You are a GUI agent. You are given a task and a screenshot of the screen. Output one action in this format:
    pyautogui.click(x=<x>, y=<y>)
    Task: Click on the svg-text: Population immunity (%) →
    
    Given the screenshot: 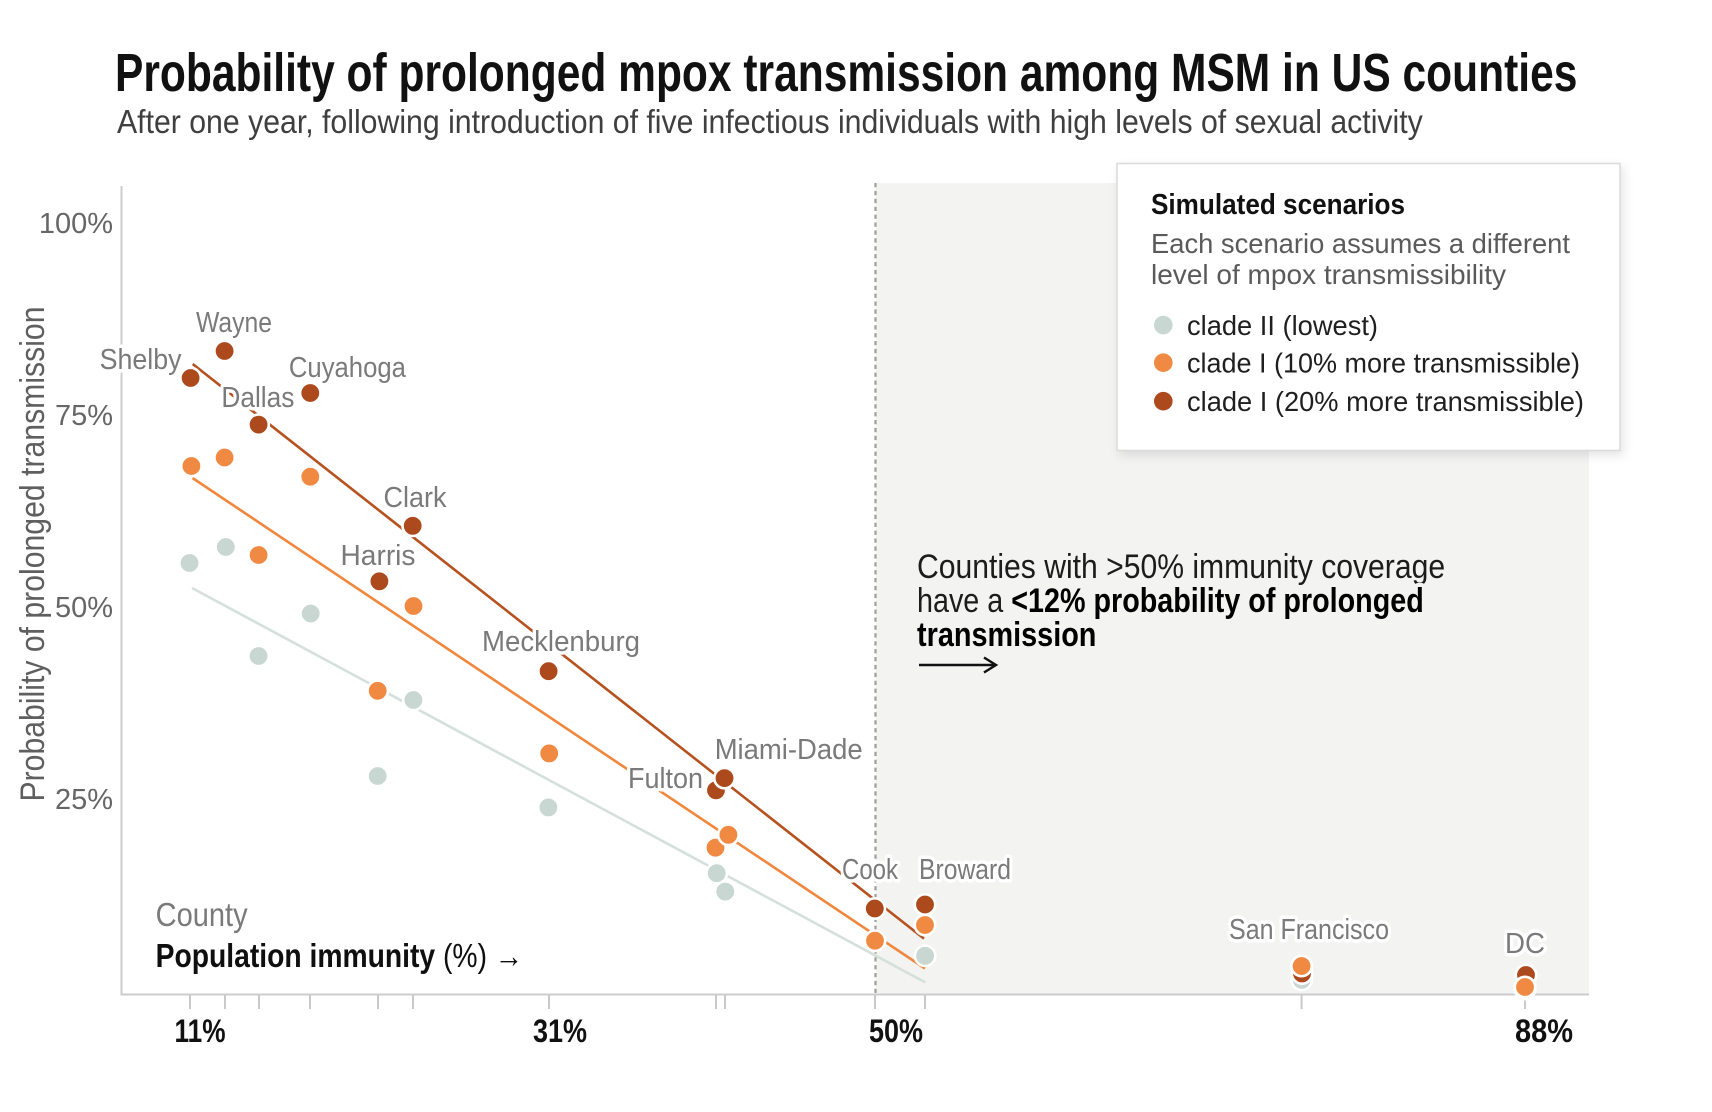 What is the action you would take?
    pyautogui.click(x=340, y=956)
    